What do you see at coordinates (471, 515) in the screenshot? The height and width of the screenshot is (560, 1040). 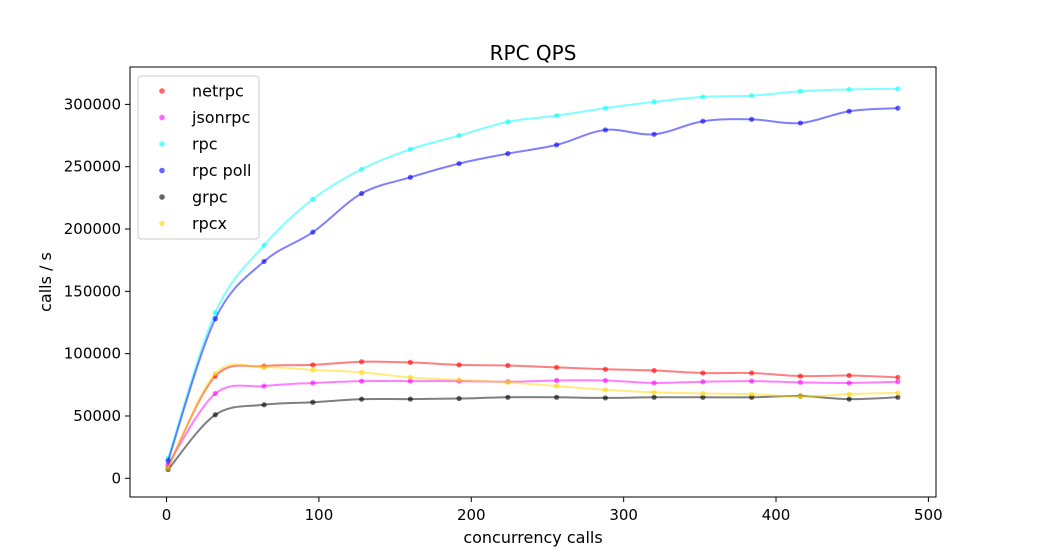 I see `x-tick-label: 200` at bounding box center [471, 515].